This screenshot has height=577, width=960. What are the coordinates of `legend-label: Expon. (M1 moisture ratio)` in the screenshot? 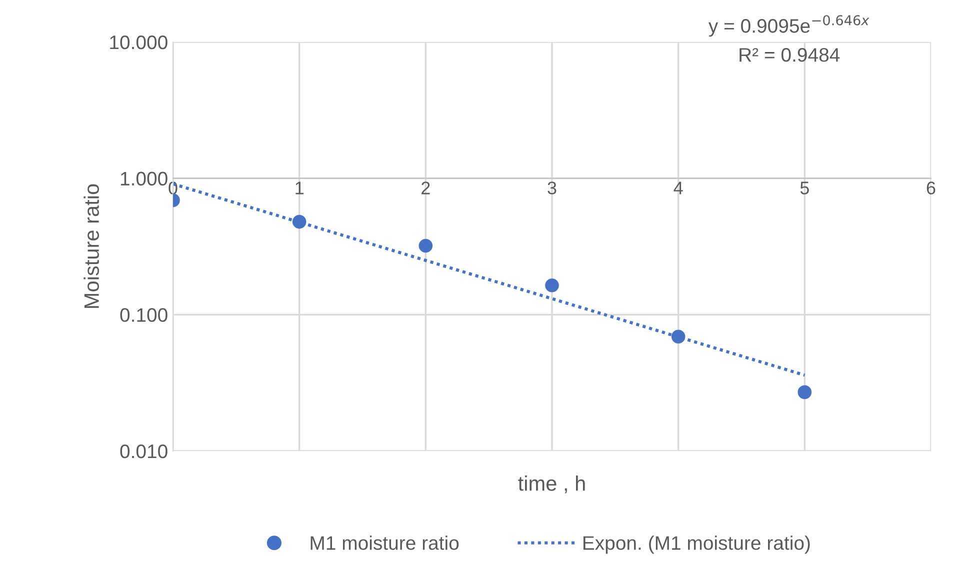 It's located at (696, 545).